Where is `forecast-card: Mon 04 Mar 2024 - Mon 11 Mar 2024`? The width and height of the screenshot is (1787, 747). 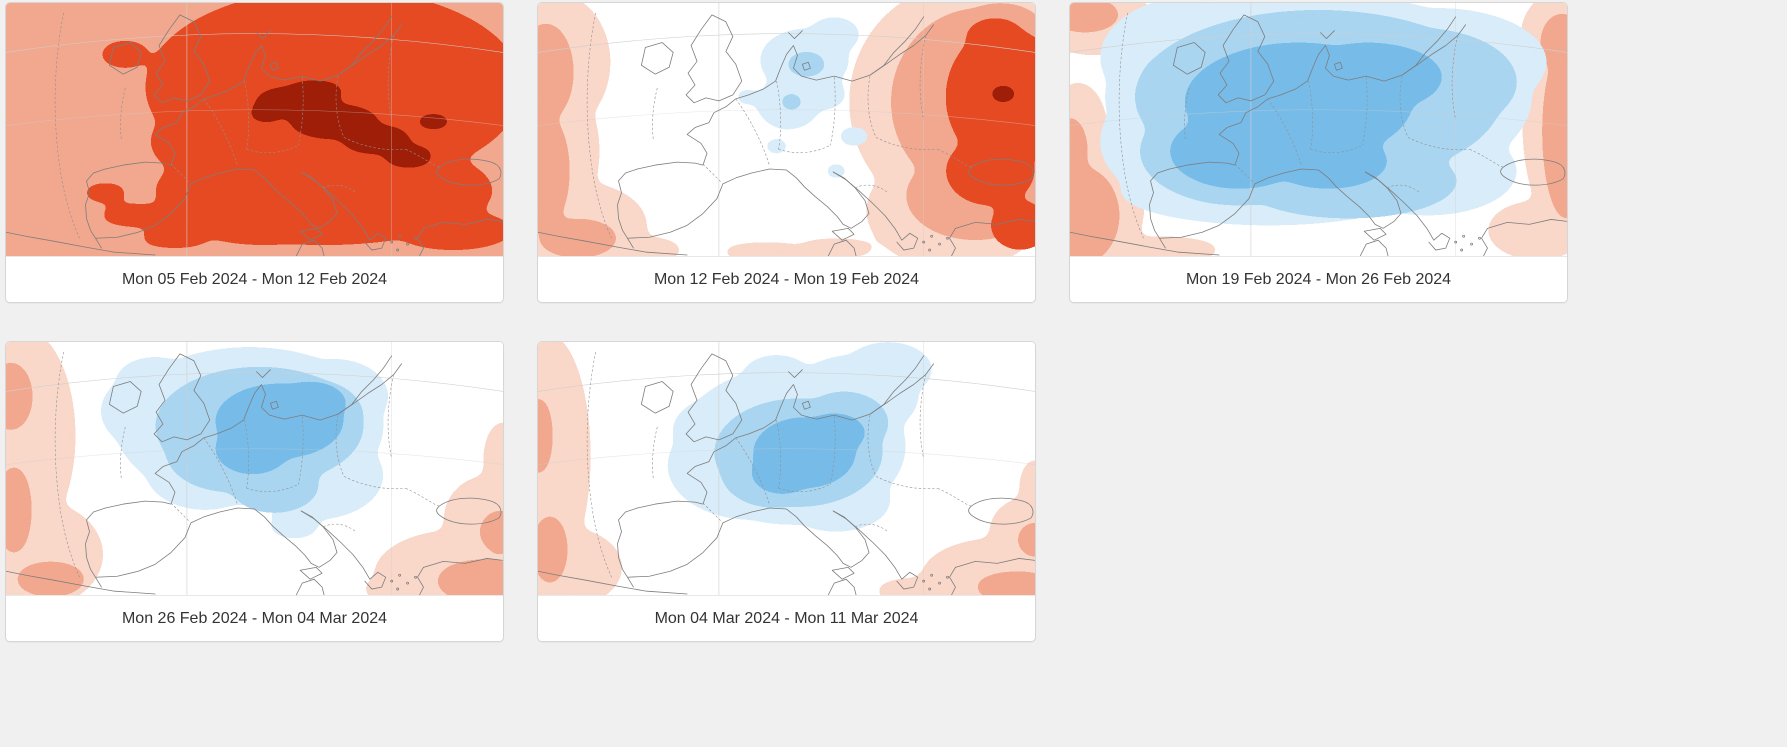 forecast-card: Mon 04 Mar 2024 - Mon 11 Mar 2024 is located at coordinates (786, 491).